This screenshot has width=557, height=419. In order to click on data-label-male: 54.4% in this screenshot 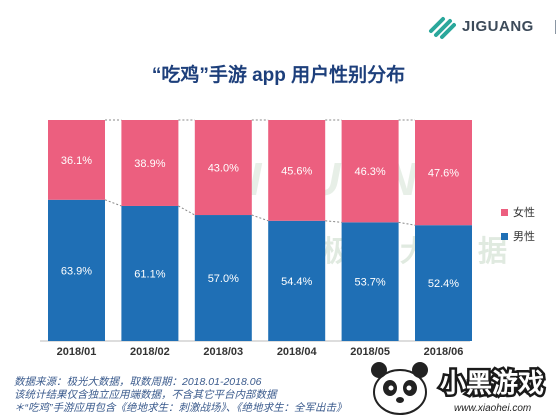, I will do `click(296, 282)`.